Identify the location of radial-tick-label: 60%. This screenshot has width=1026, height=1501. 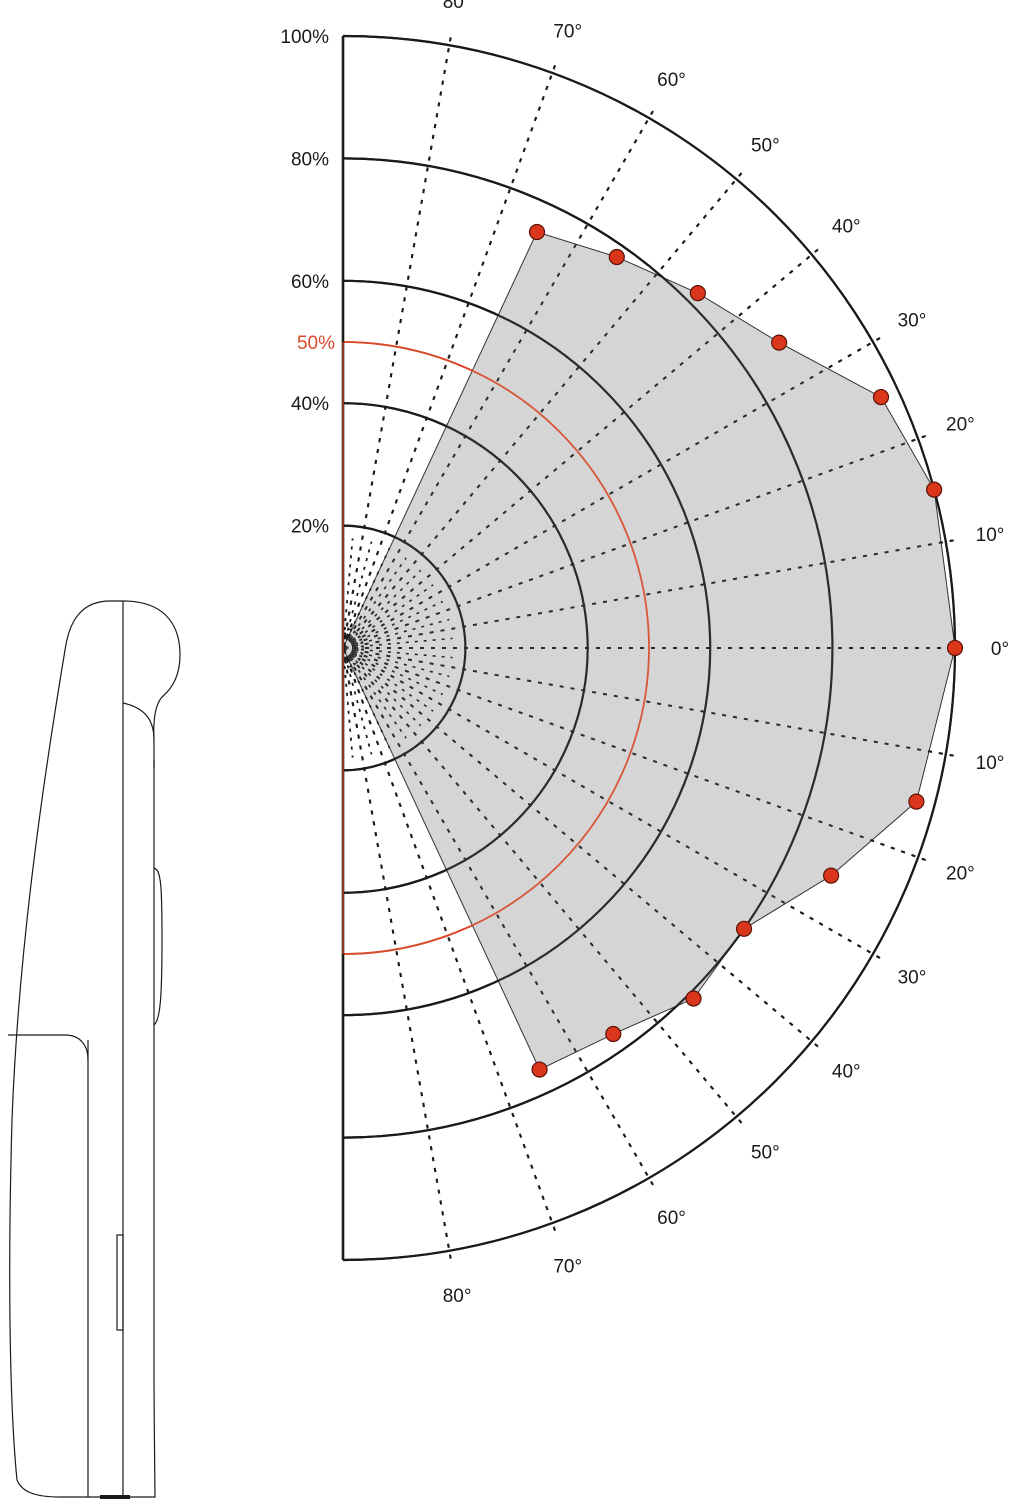
(310, 282).